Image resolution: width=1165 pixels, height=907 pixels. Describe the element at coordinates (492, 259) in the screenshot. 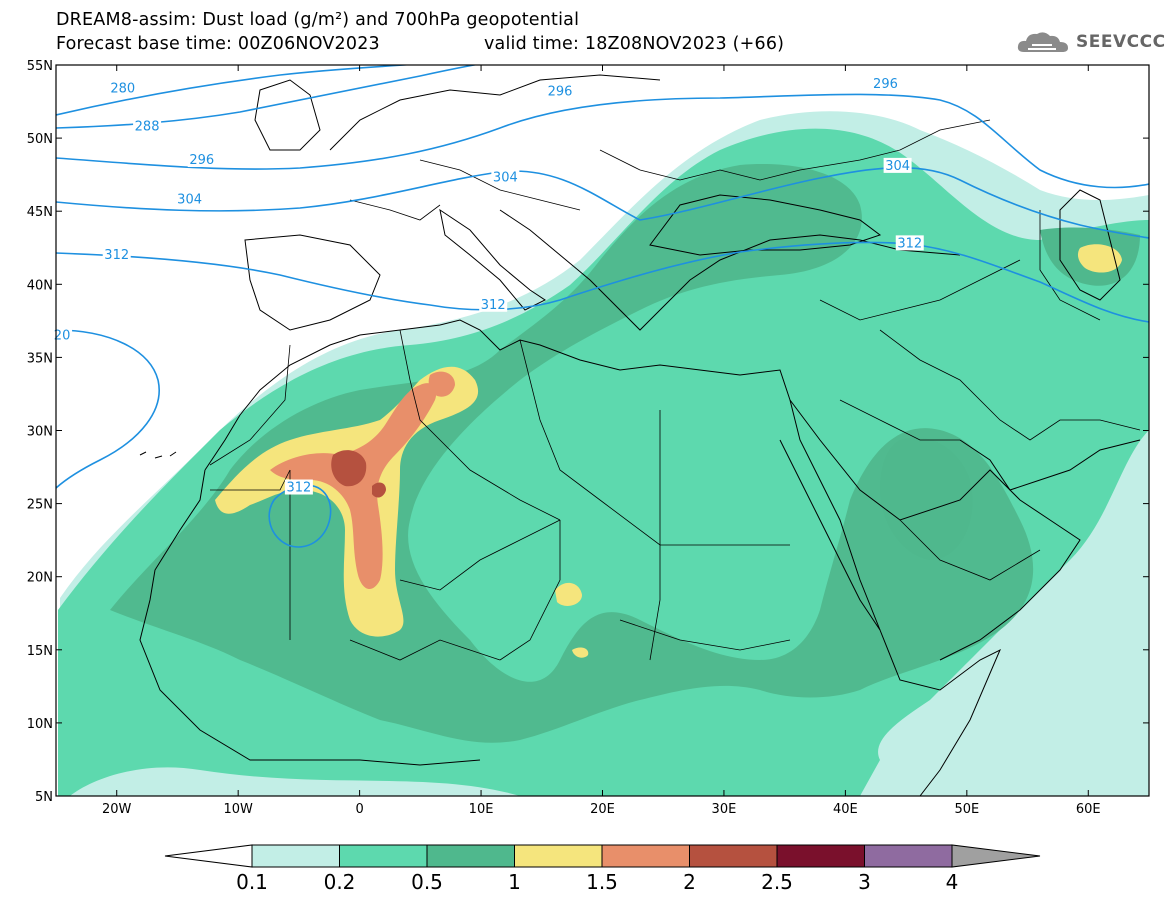

I see `italy-coastline` at that location.